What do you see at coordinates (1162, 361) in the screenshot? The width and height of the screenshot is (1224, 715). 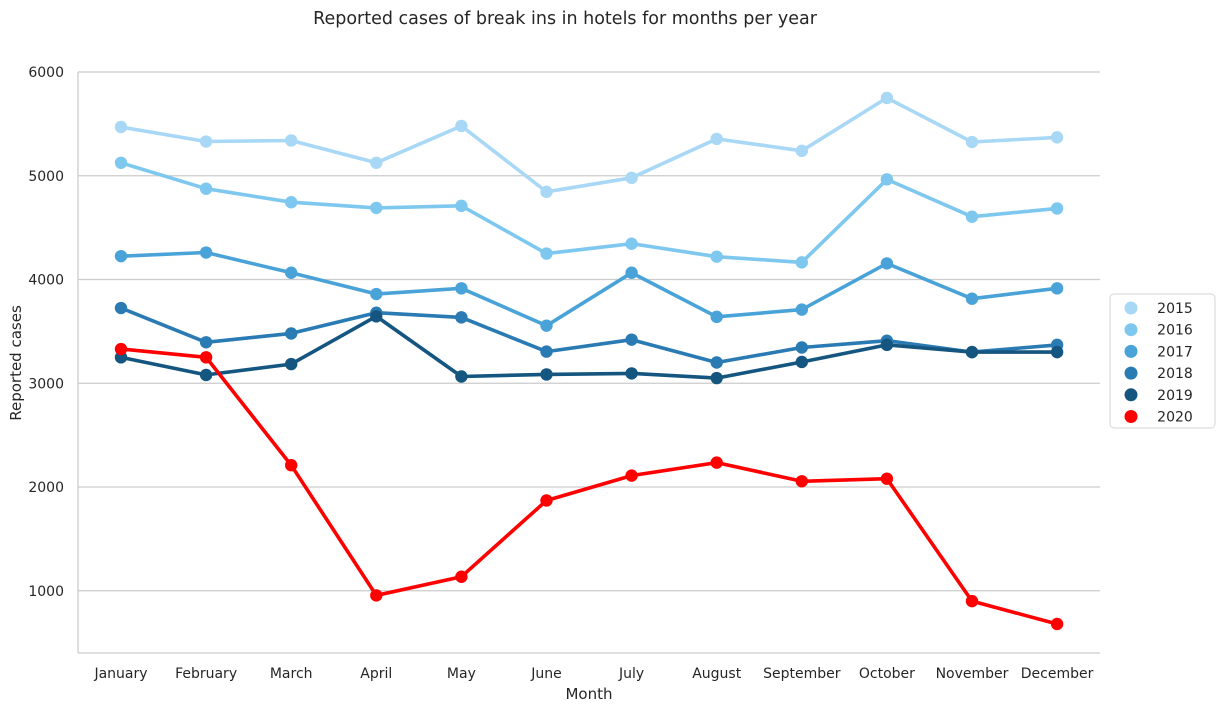 I see `legend: 2015 2016 2017 2018 2019 2020` at bounding box center [1162, 361].